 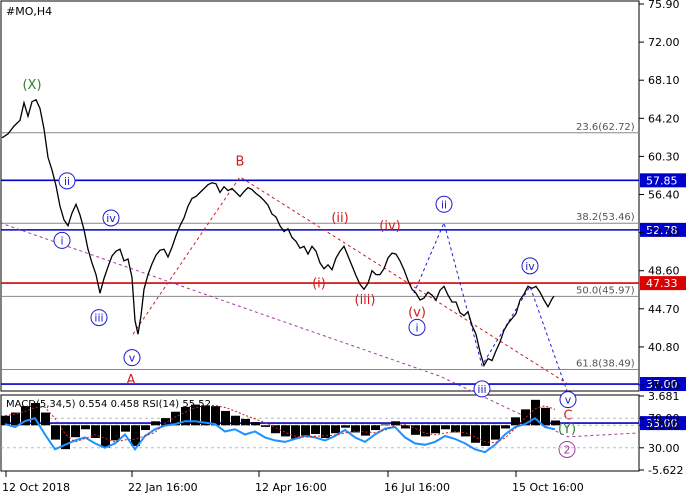 I want to click on level-tag-label: 57.85, so click(x=662, y=180).